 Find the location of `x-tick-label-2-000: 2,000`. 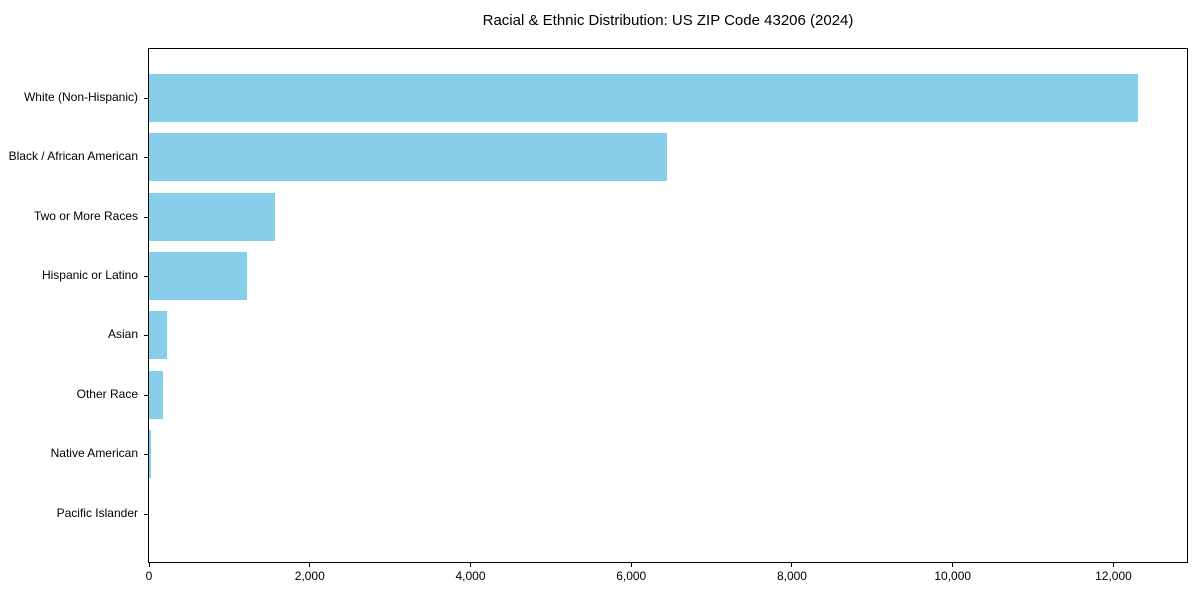

x-tick-label-2-000: 2,000 is located at coordinates (309, 576).